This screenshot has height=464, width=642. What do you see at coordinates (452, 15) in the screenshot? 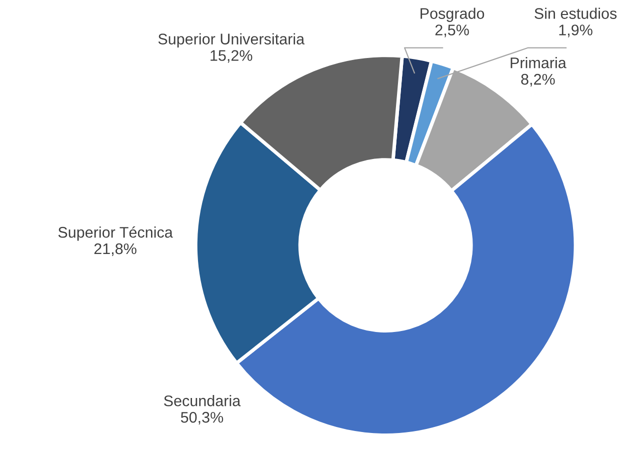
I see `slice-label: Posgrado` at bounding box center [452, 15].